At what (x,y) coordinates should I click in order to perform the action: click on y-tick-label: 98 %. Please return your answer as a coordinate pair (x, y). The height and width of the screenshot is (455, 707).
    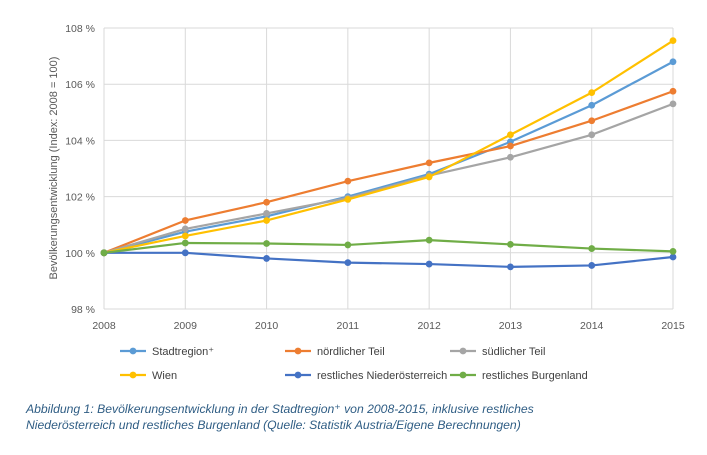
    Looking at the image, I should click on (83, 310).